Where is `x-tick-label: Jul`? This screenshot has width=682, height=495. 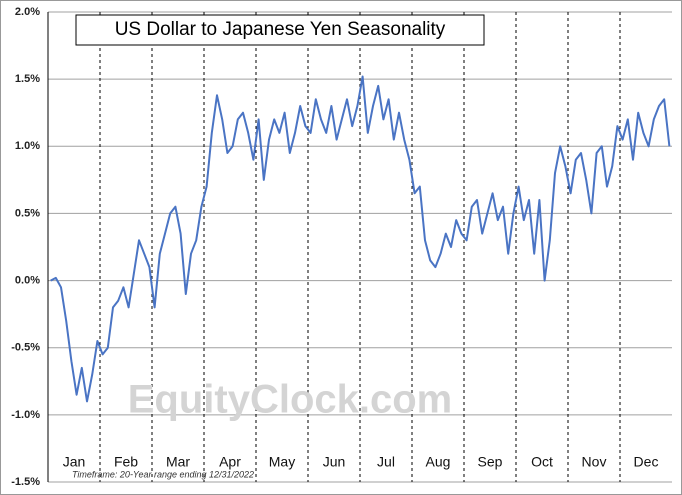
x-tick-label: Jul is located at coordinates (386, 462).